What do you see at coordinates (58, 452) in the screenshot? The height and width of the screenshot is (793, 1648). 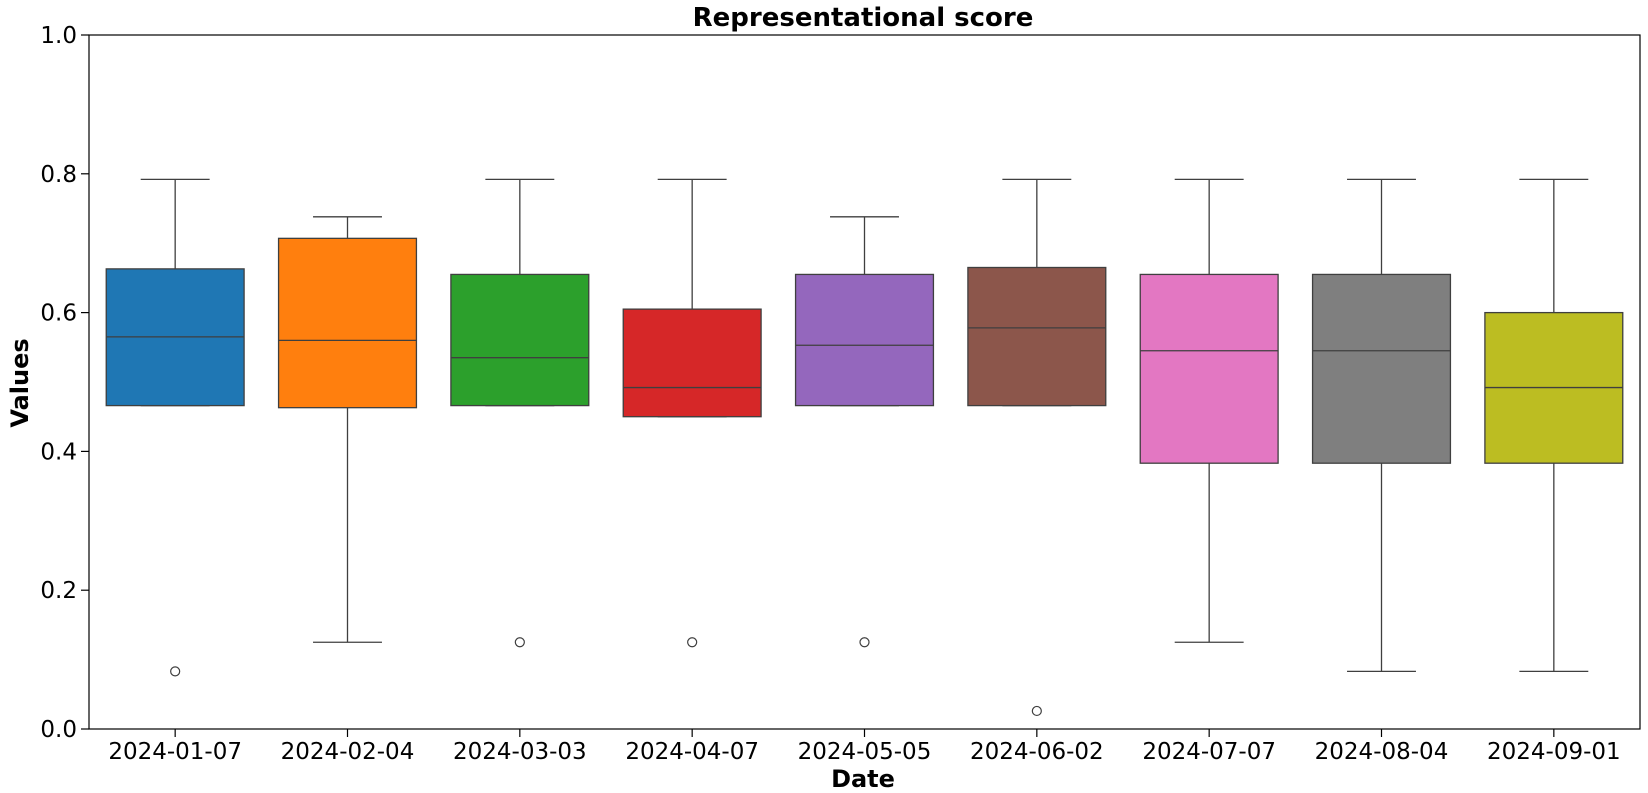 I see `y-tick-label: 0.4` at bounding box center [58, 452].